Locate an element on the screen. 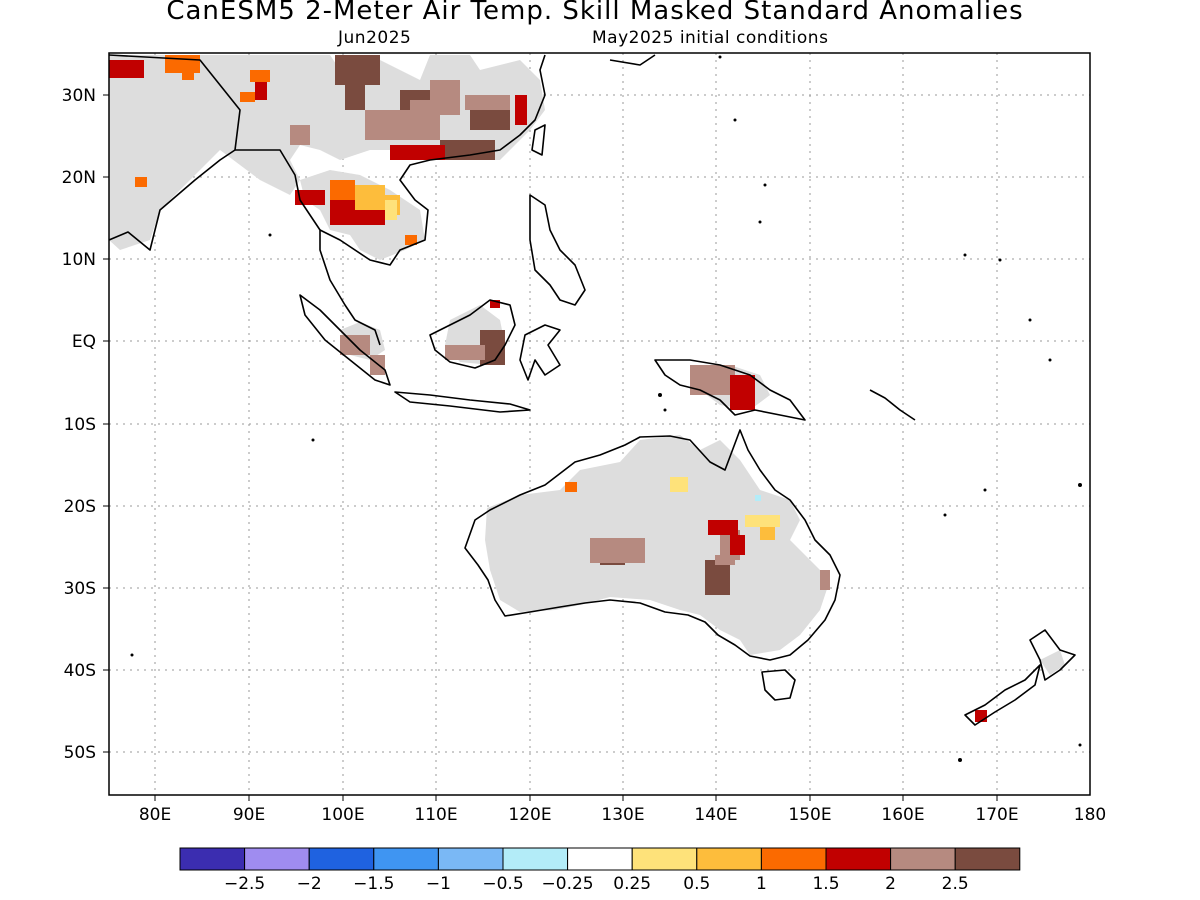 The width and height of the screenshot is (1200, 900). colorbar-label: −0.5 is located at coordinates (502, 884).